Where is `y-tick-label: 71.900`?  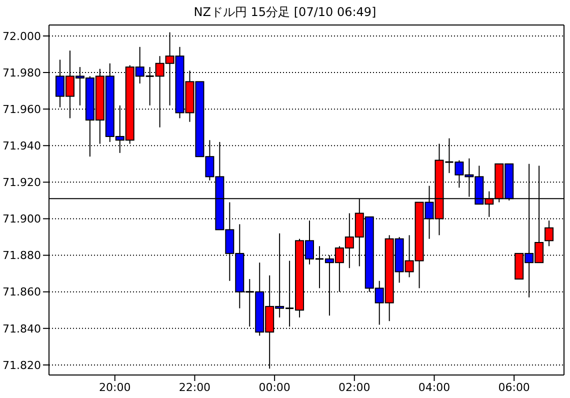
y-tick-label: 71.900 is located at coordinates (21, 219).